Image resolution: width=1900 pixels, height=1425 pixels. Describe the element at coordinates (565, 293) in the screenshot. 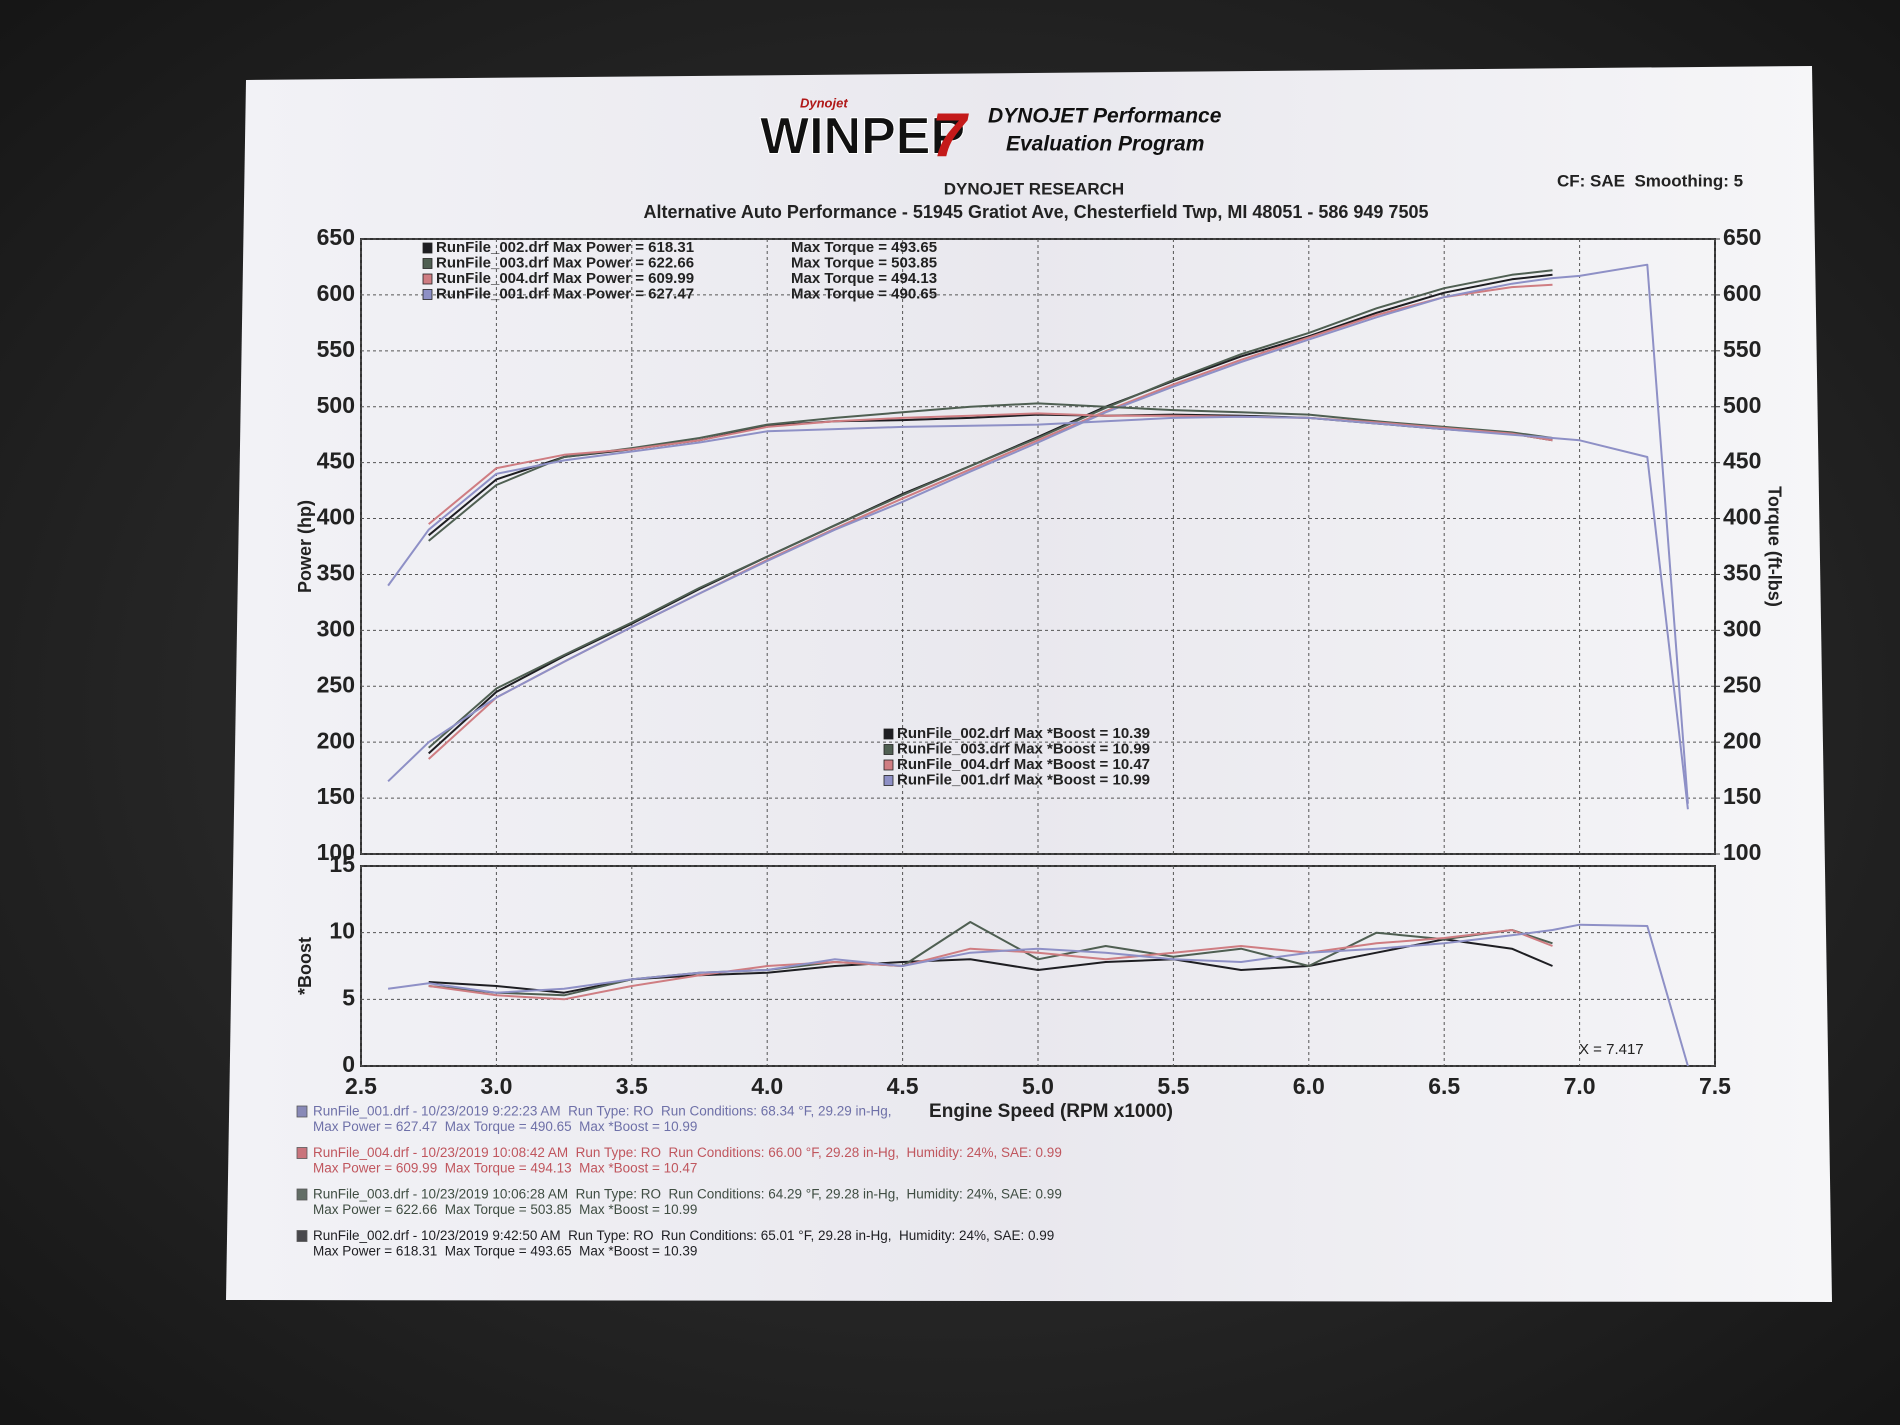

I see `legend-label: RunFile_001.drf Max Power = 627.47` at that location.